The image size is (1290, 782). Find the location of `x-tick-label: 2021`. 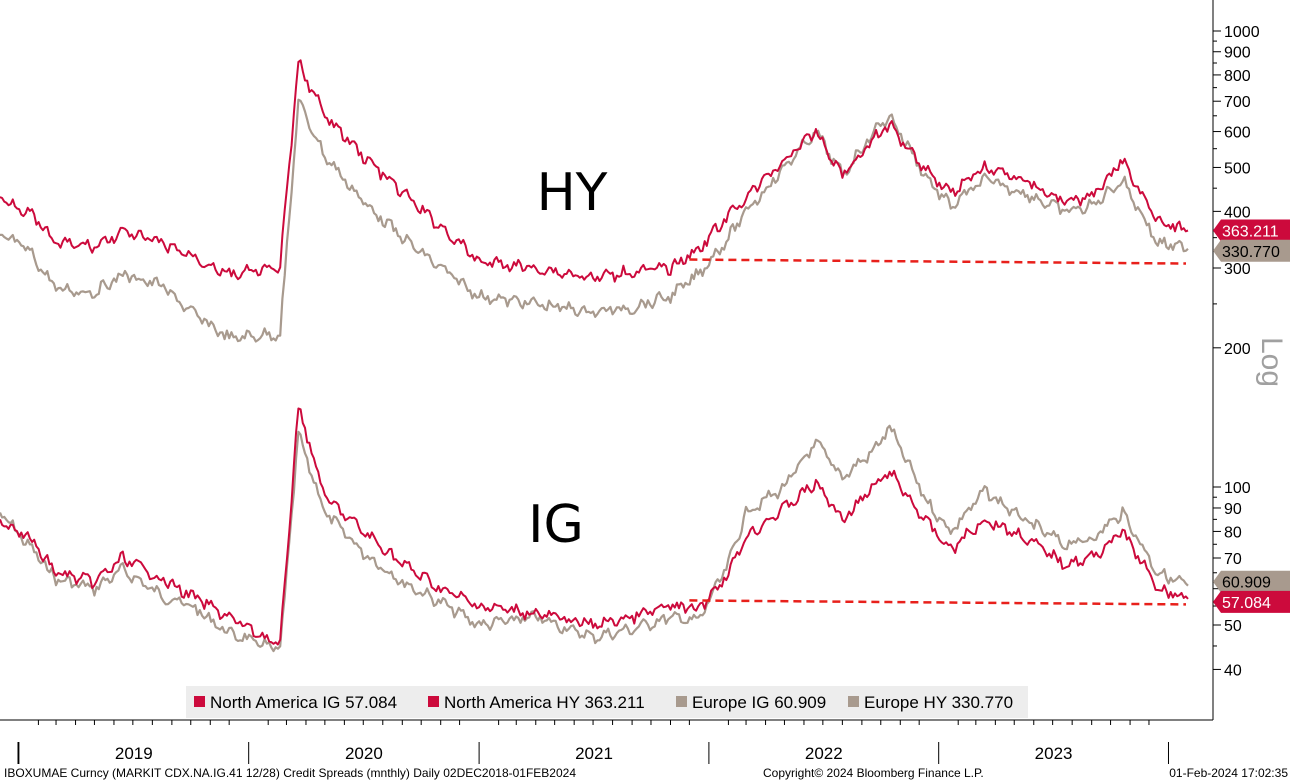

x-tick-label: 2021 is located at coordinates (594, 753).